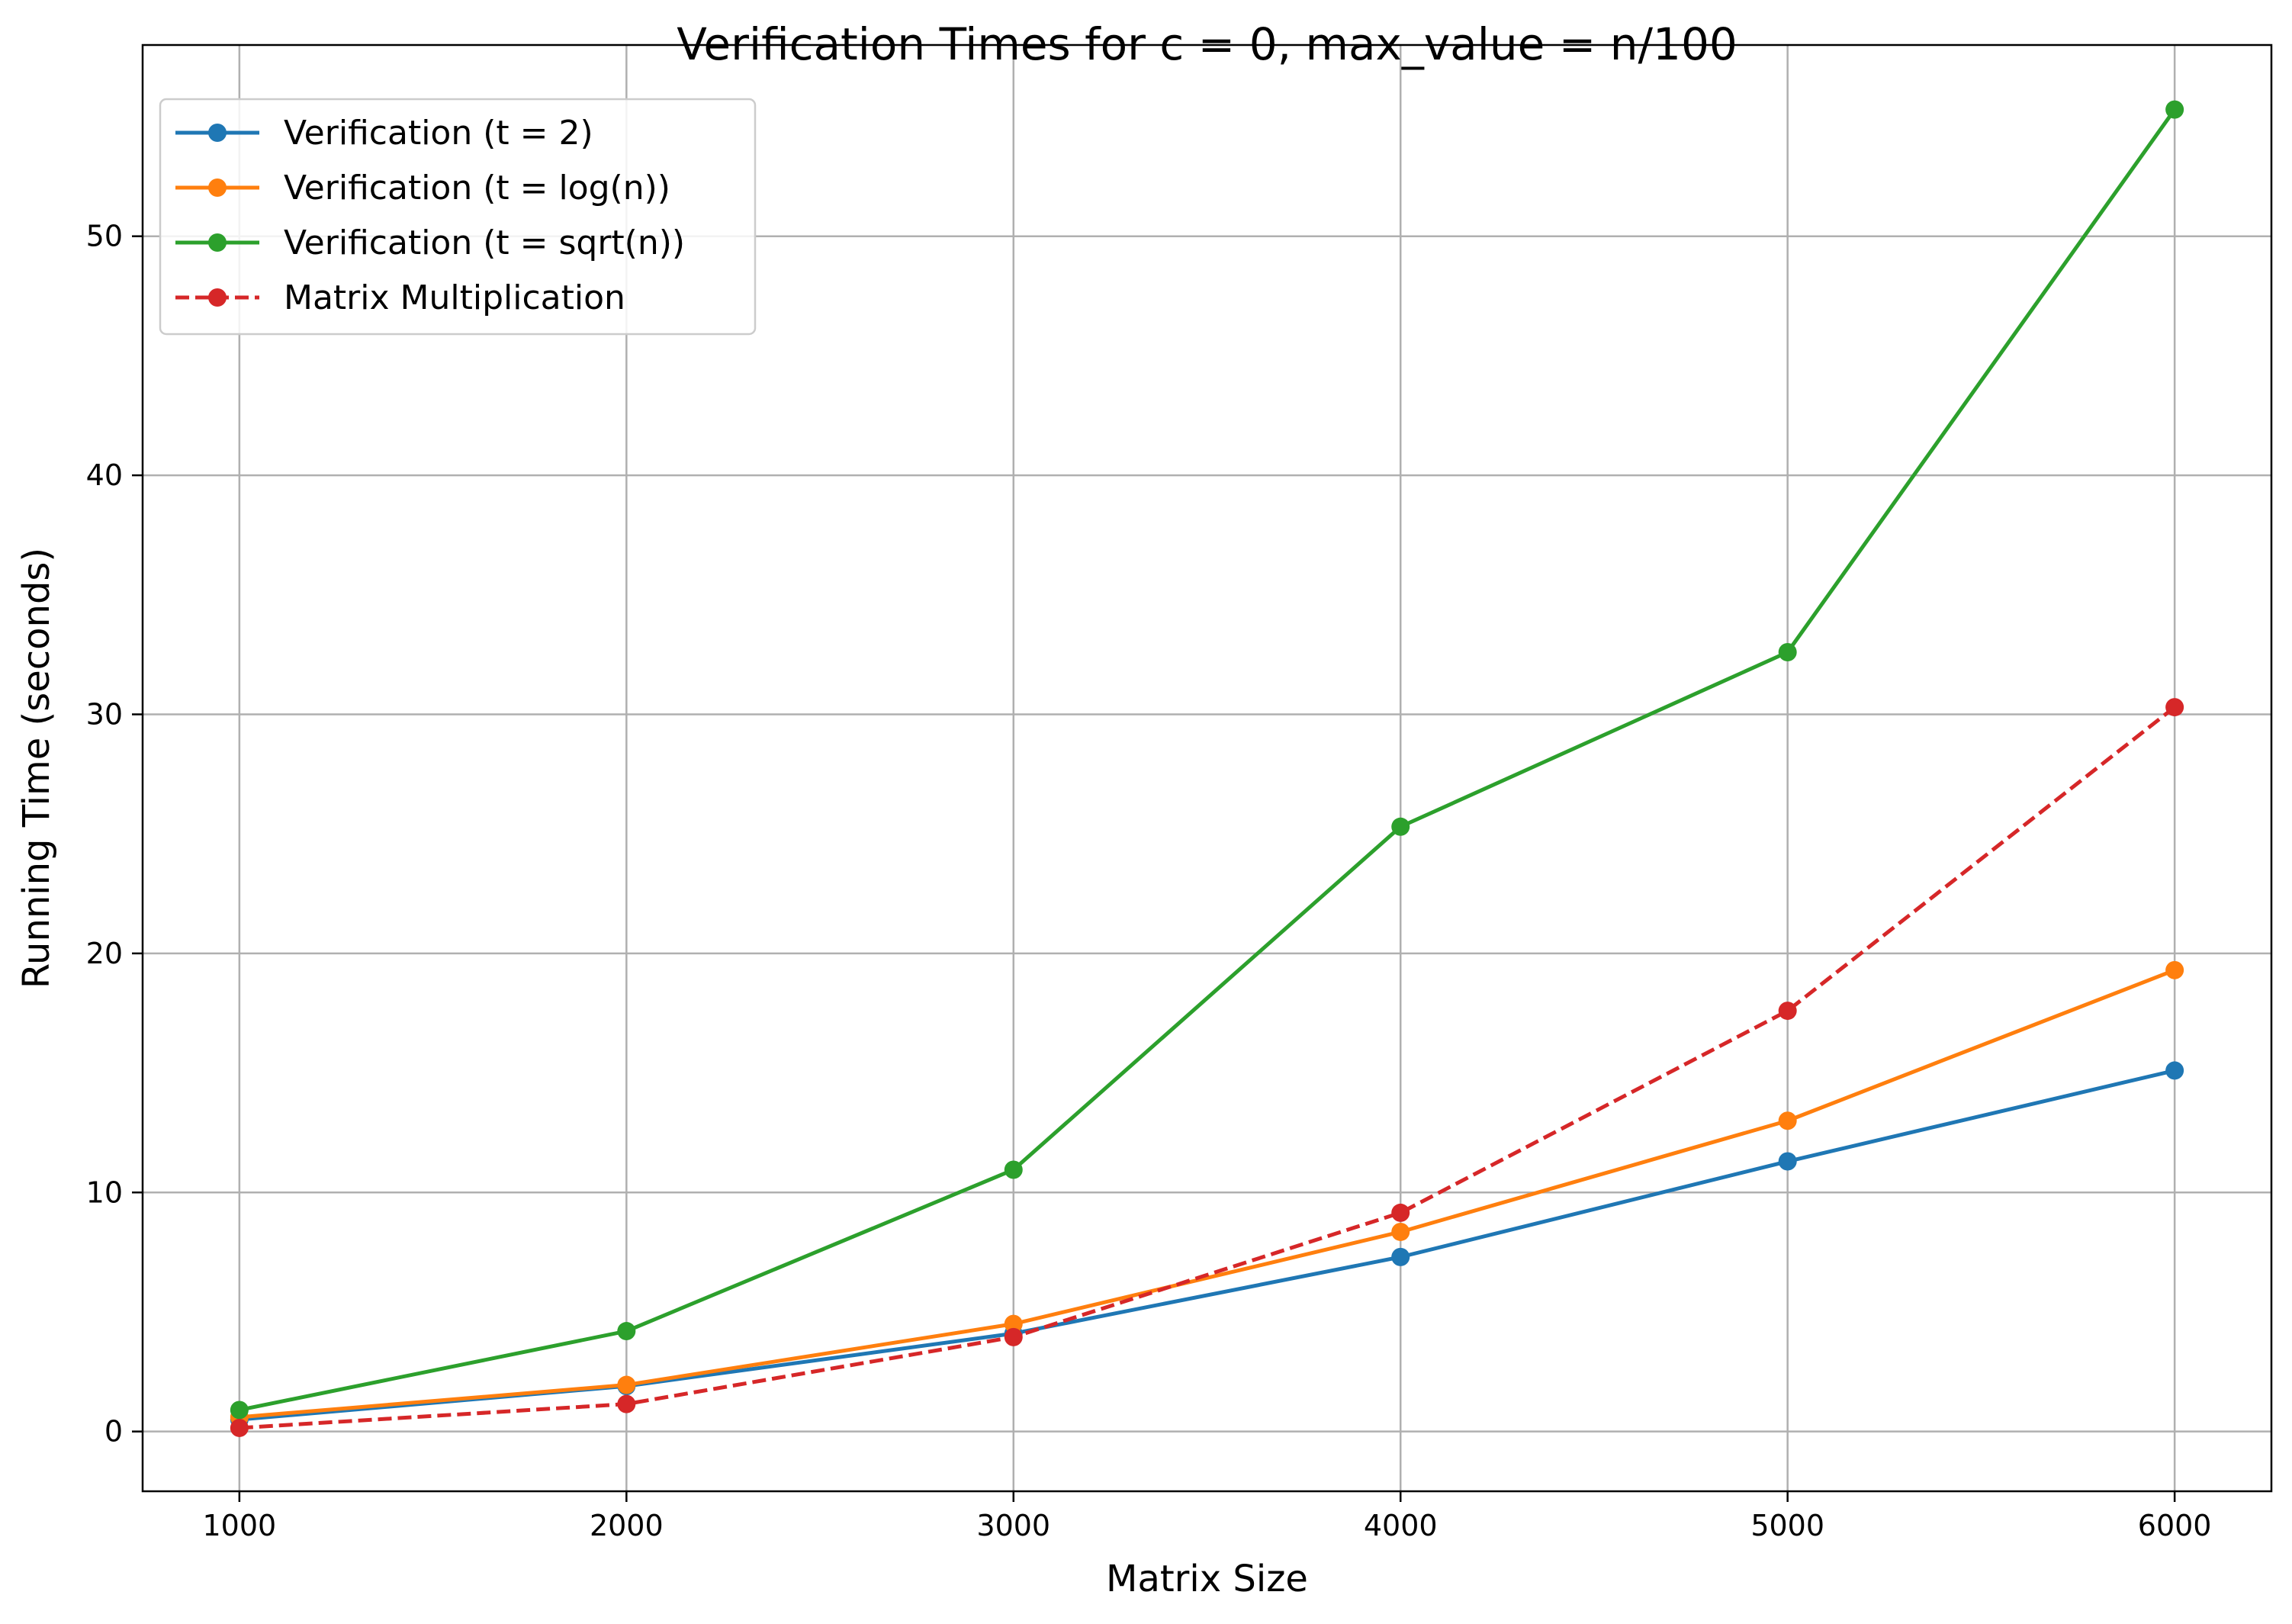 The width and height of the screenshot is (2292, 1624). What do you see at coordinates (1401, 1525) in the screenshot?
I see `x-tick-label: 4000` at bounding box center [1401, 1525].